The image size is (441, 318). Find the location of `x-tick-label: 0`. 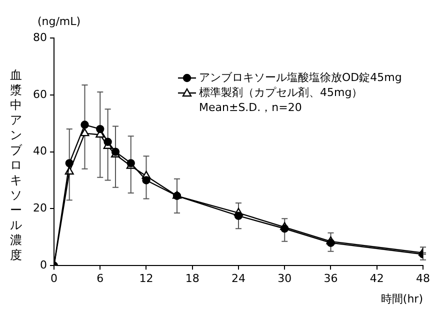

x-tick-label: 0 is located at coordinates (54, 279).